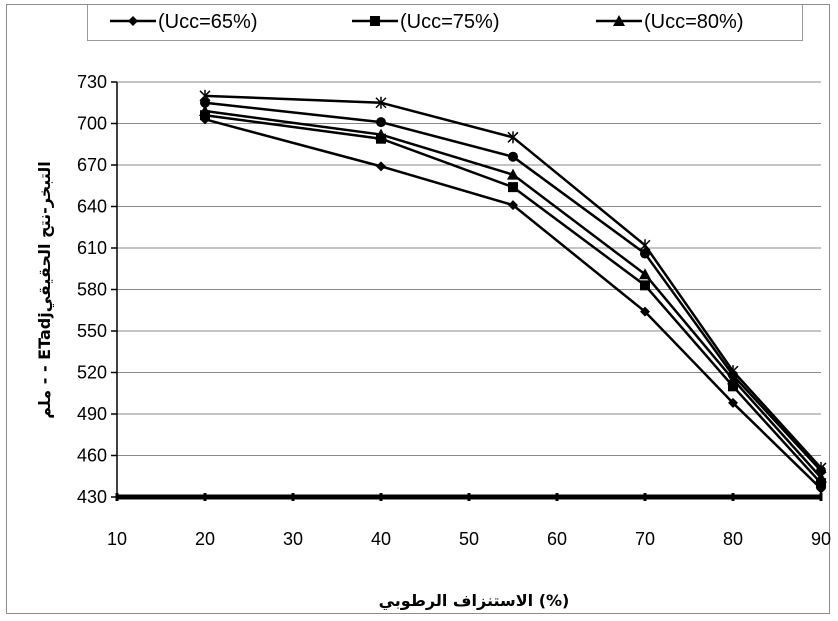 This screenshot has width=838, height=621. Describe the element at coordinates (92, 248) in the screenshot. I see `y-tick-label: 610` at that location.